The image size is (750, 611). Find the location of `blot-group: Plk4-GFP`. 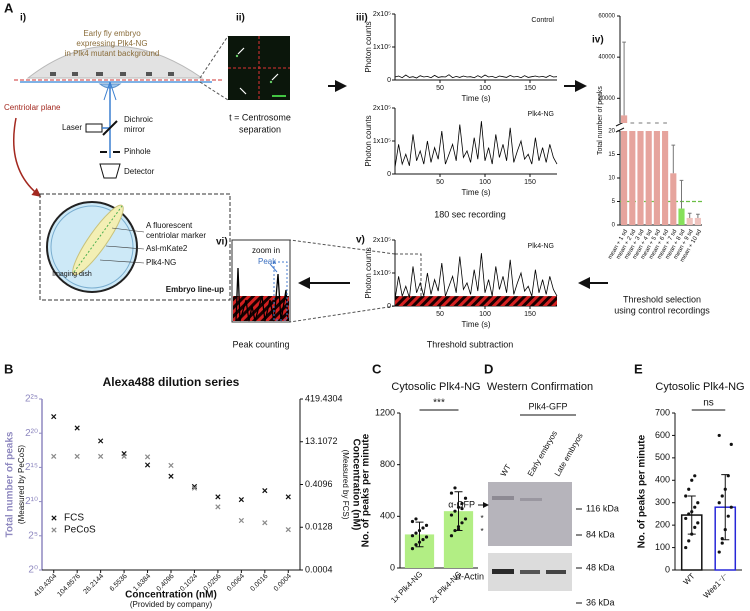

blot-group: Plk4-GFP is located at coordinates (547, 406).